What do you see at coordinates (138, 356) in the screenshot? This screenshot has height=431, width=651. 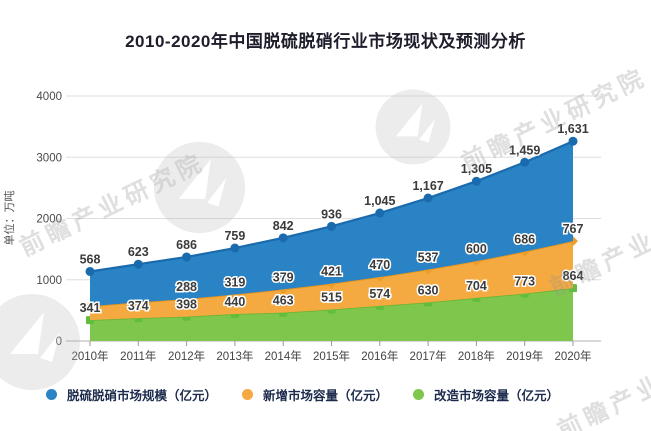 I see `svg-text: 2011年` at bounding box center [138, 356].